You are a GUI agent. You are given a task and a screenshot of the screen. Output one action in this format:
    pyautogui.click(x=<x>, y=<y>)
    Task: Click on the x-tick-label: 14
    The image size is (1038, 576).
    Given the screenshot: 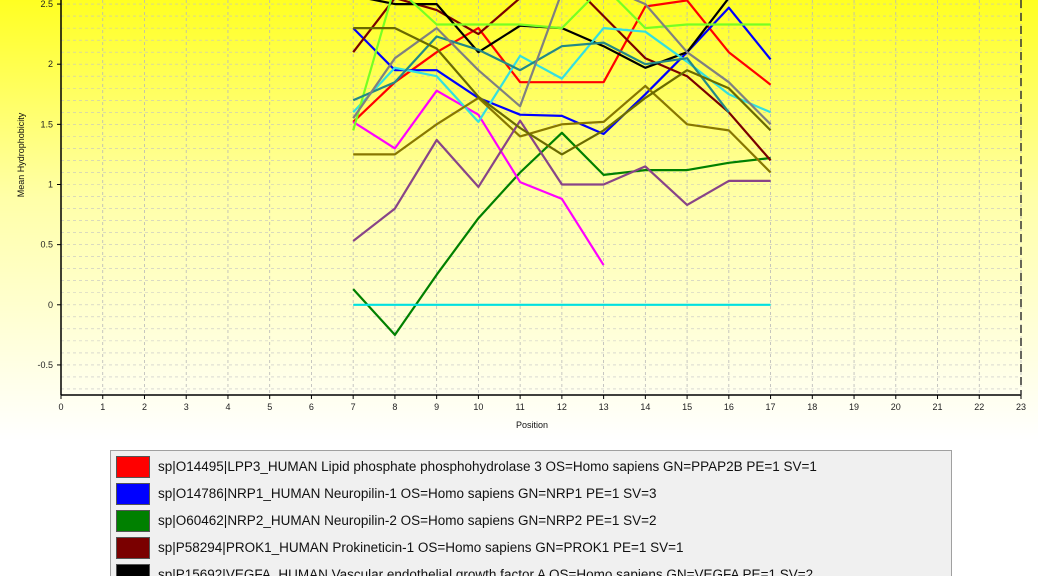 What is the action you would take?
    pyautogui.click(x=645, y=407)
    